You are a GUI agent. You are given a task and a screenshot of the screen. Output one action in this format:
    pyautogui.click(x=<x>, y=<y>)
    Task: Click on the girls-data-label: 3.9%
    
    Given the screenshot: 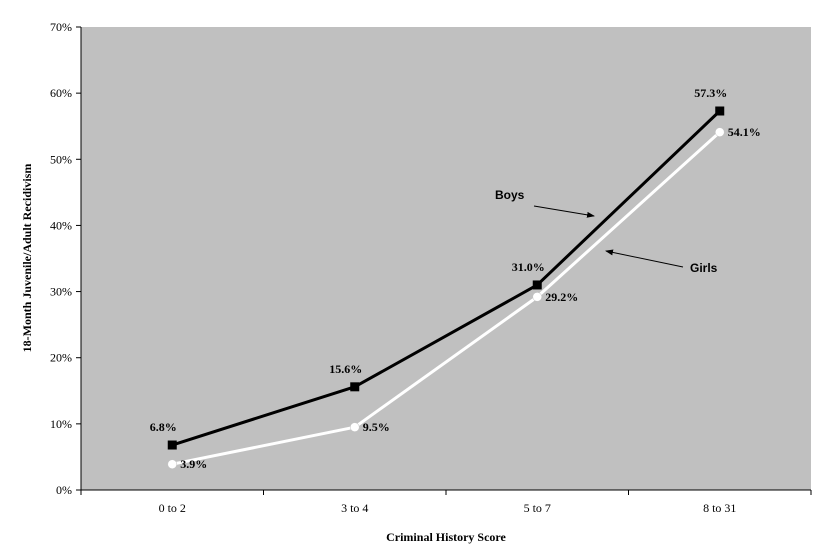 What is the action you would take?
    pyautogui.click(x=193, y=464)
    